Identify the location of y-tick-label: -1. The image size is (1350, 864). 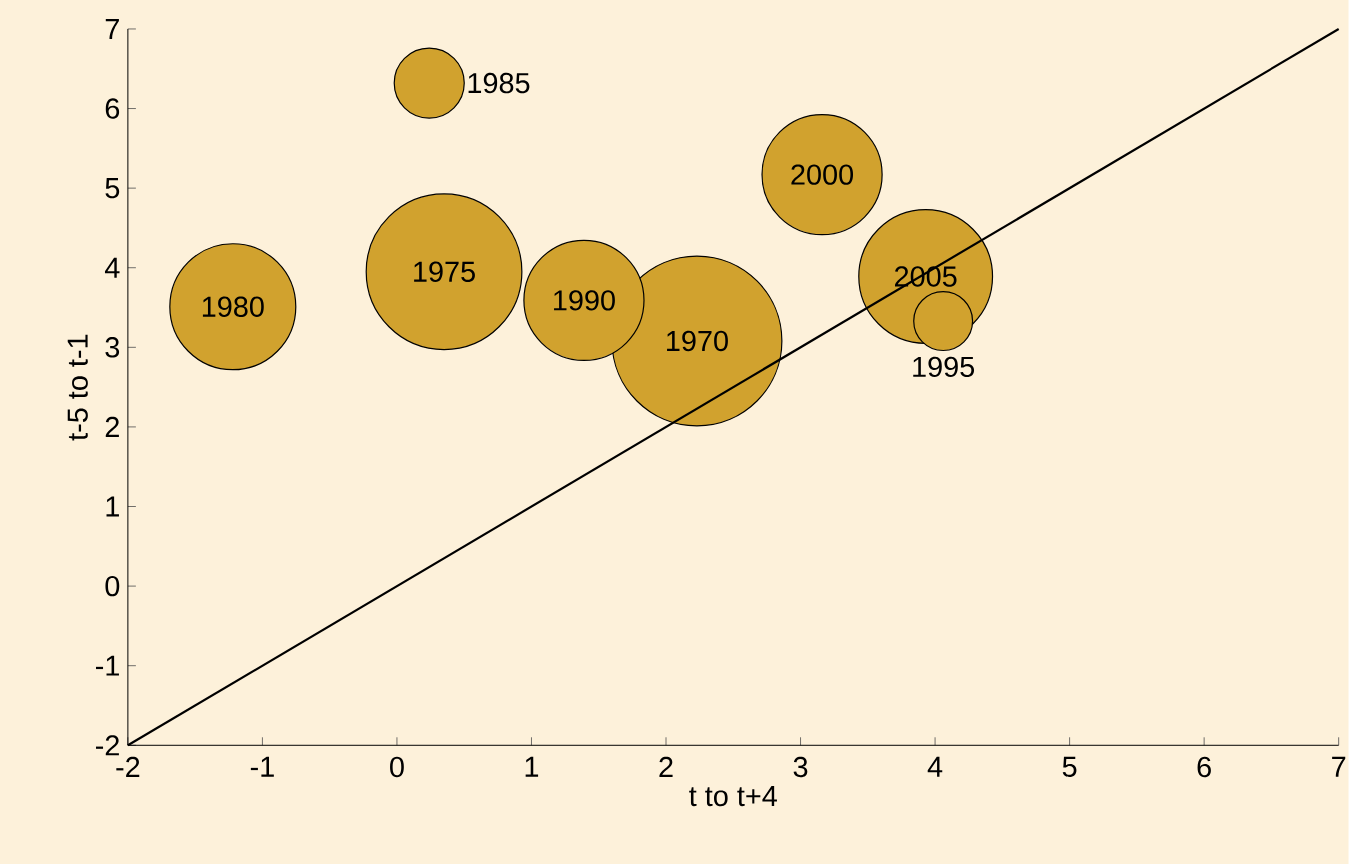
(107, 665).